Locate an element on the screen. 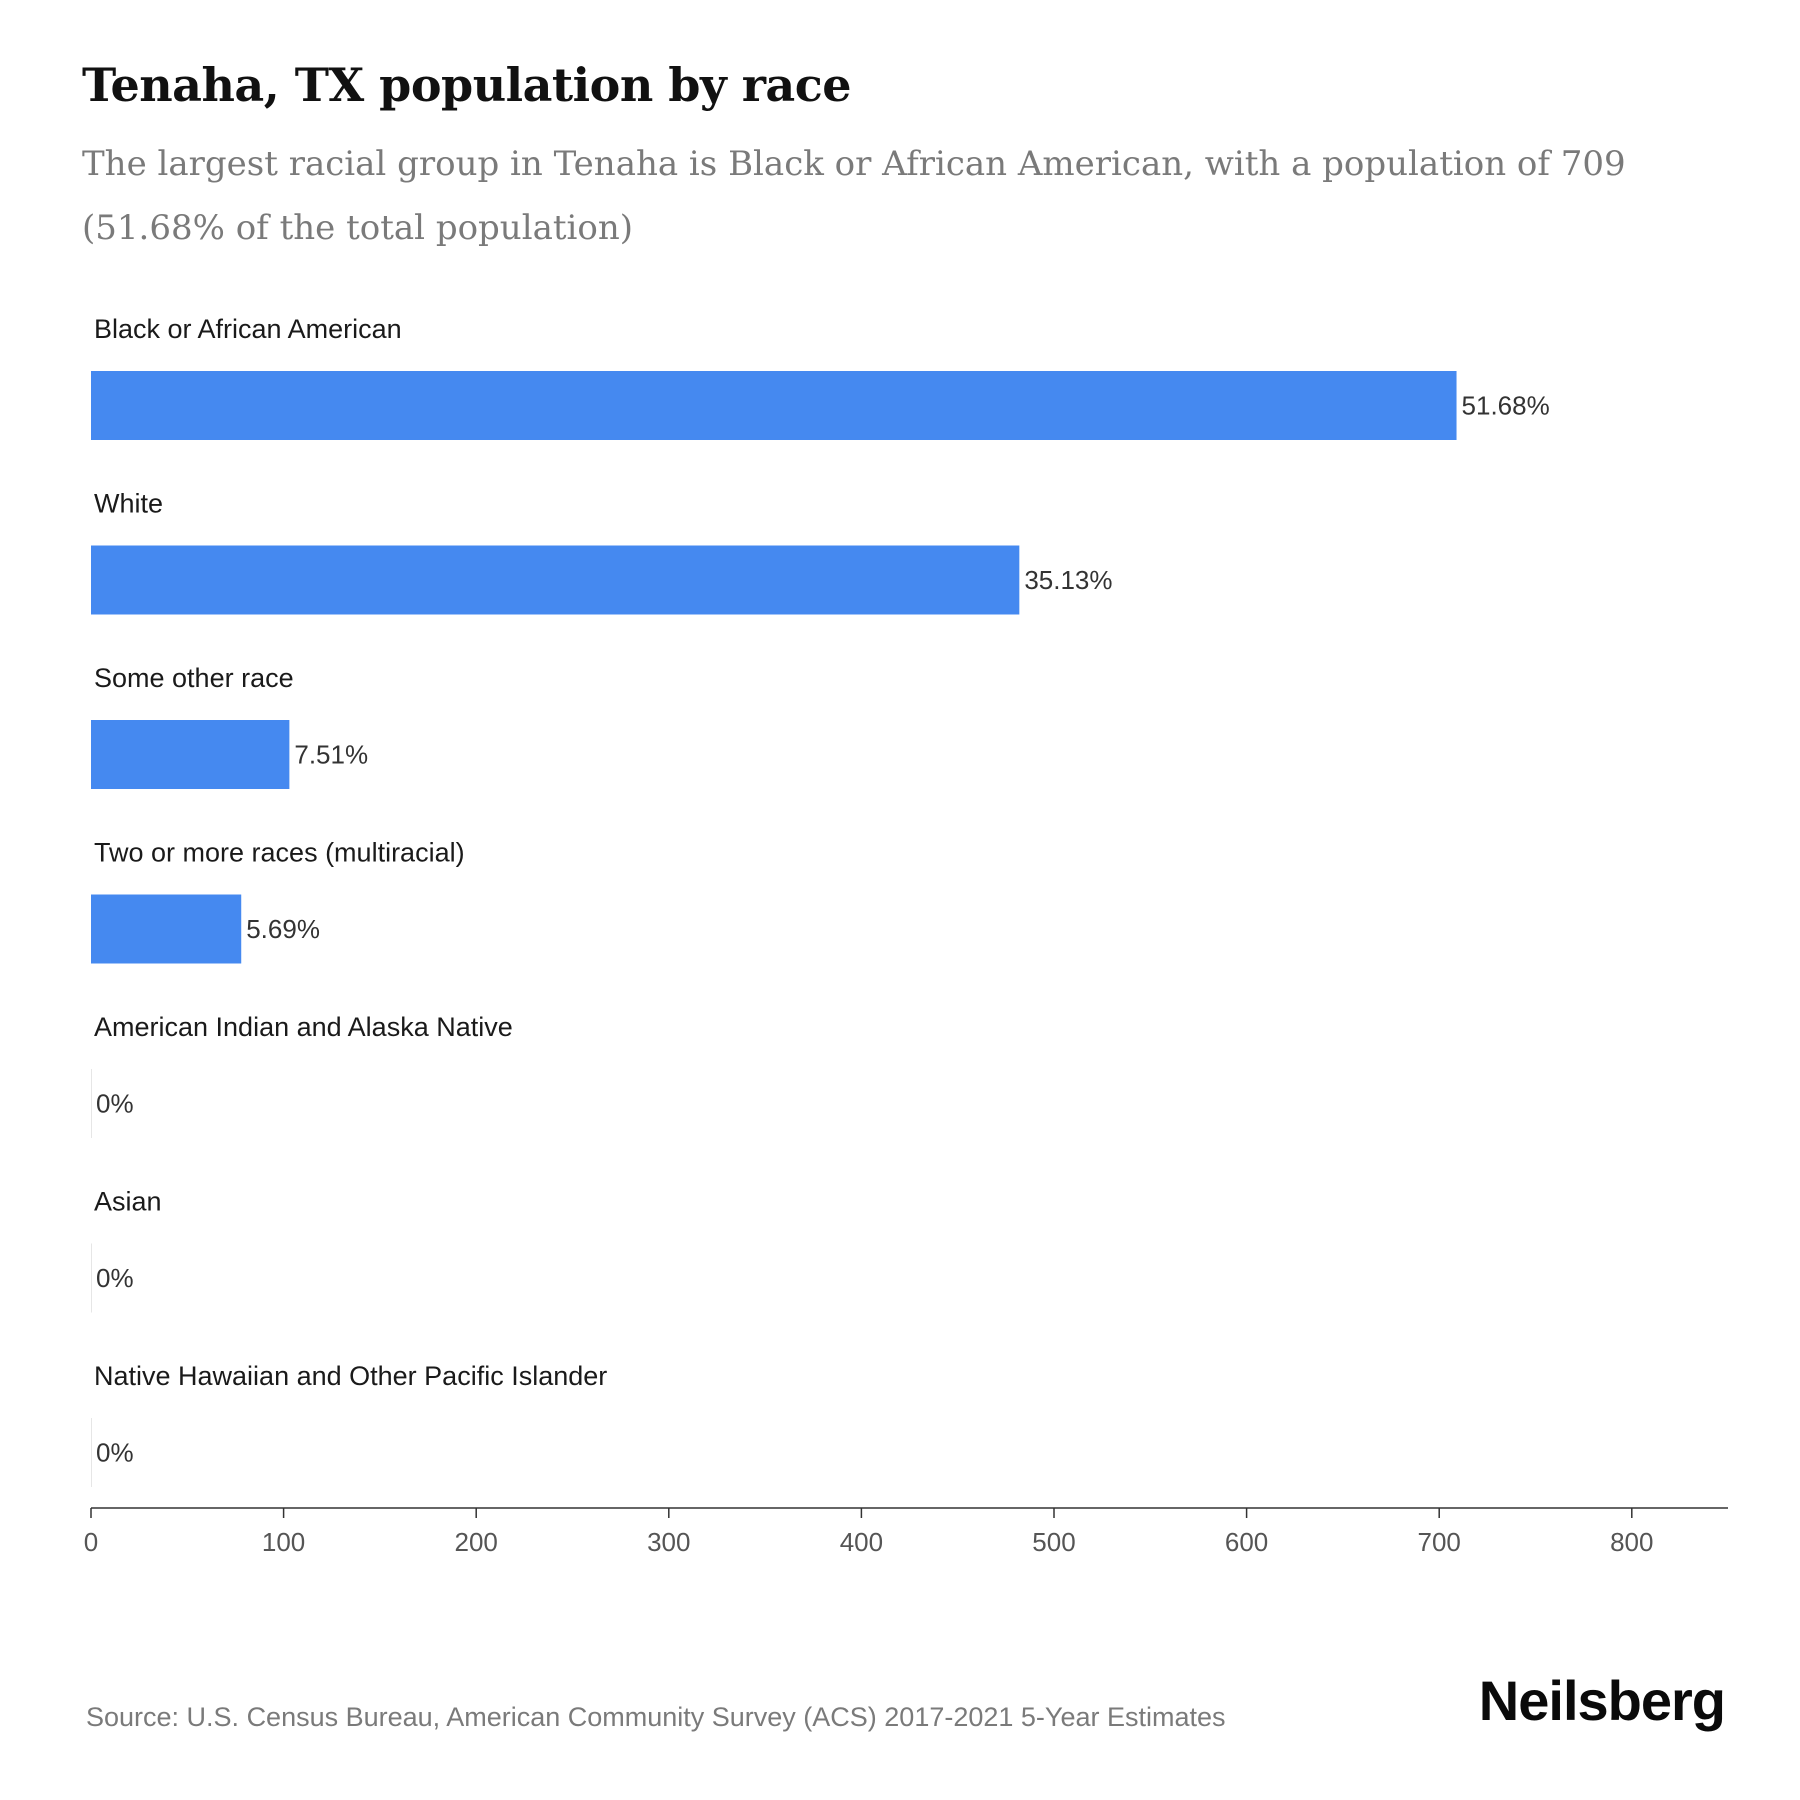 Image resolution: width=1800 pixels, height=1800 pixels. x-tick-label: 800 is located at coordinates (1631, 1542).